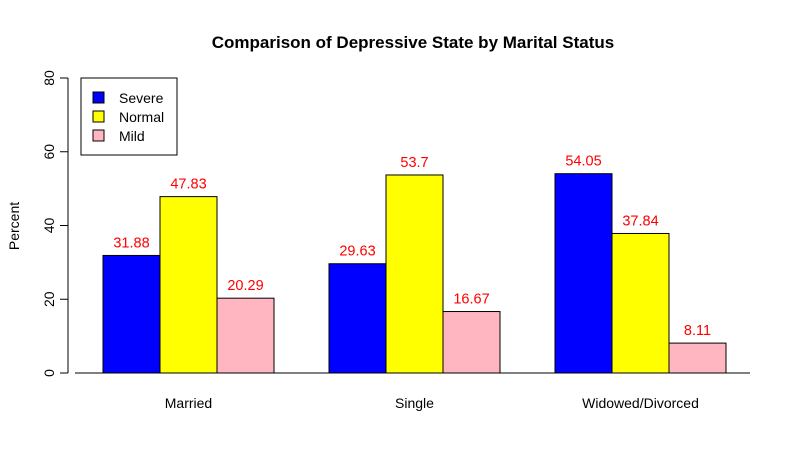  Describe the element at coordinates (49, 152) in the screenshot. I see `y-tick-label: 60` at that location.